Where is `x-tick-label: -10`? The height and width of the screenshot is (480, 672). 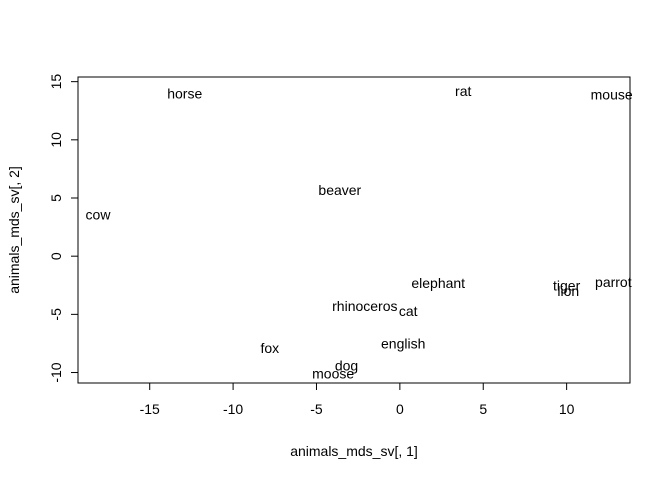 x-tick-label: -10 is located at coordinates (233, 409).